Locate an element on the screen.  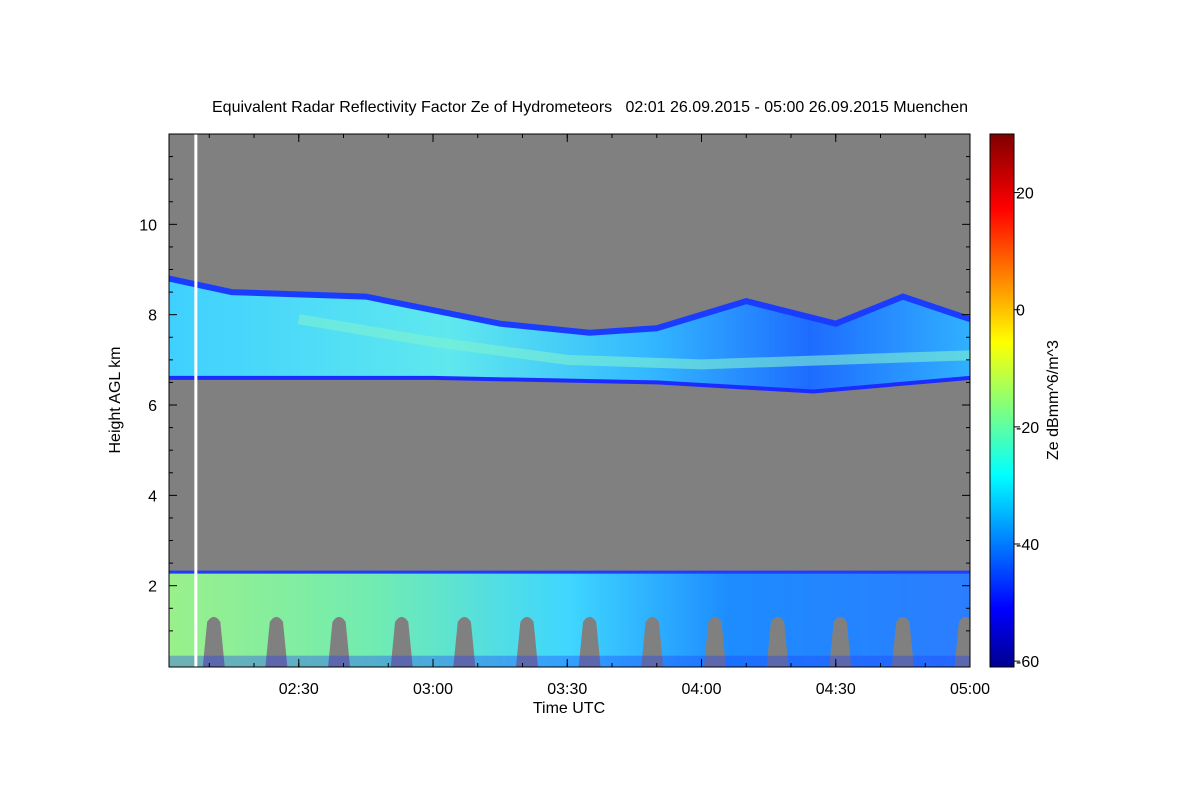
x-tick-label-2: 03:30 is located at coordinates (567, 689).